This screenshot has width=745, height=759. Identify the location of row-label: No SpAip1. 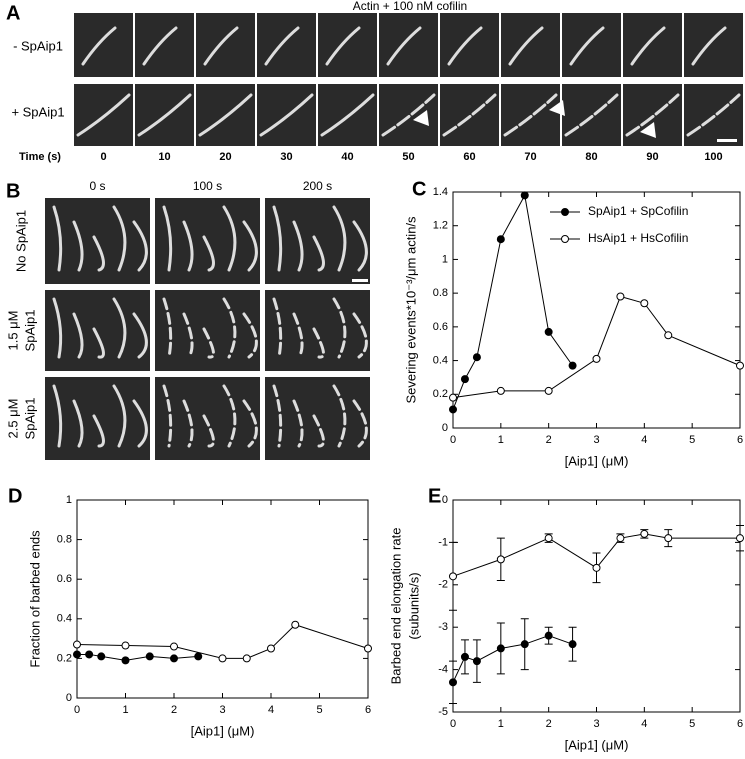
(20, 241).